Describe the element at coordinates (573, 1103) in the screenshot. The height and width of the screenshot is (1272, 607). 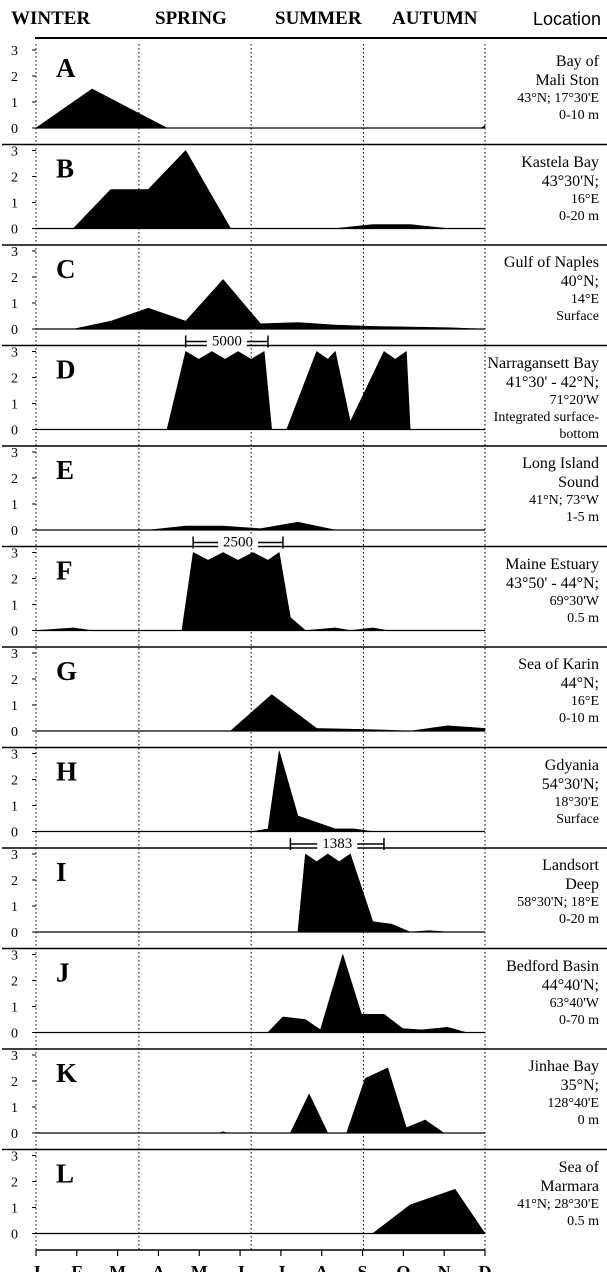
I see `panel-k-location-line-3: 128°40'E` at that location.